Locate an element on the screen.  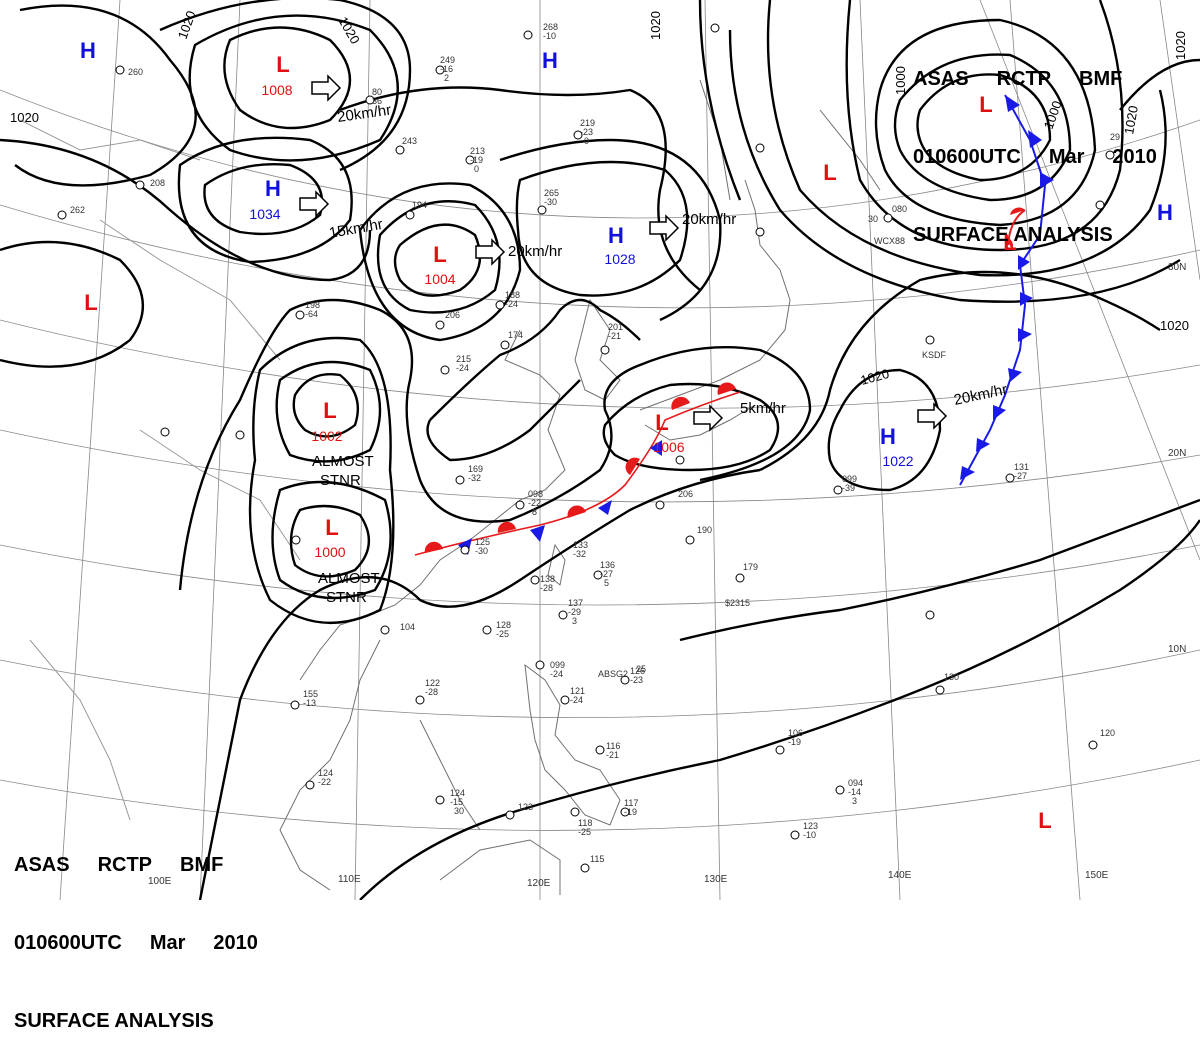
station-value: -14 is located at coordinates (854, 792).